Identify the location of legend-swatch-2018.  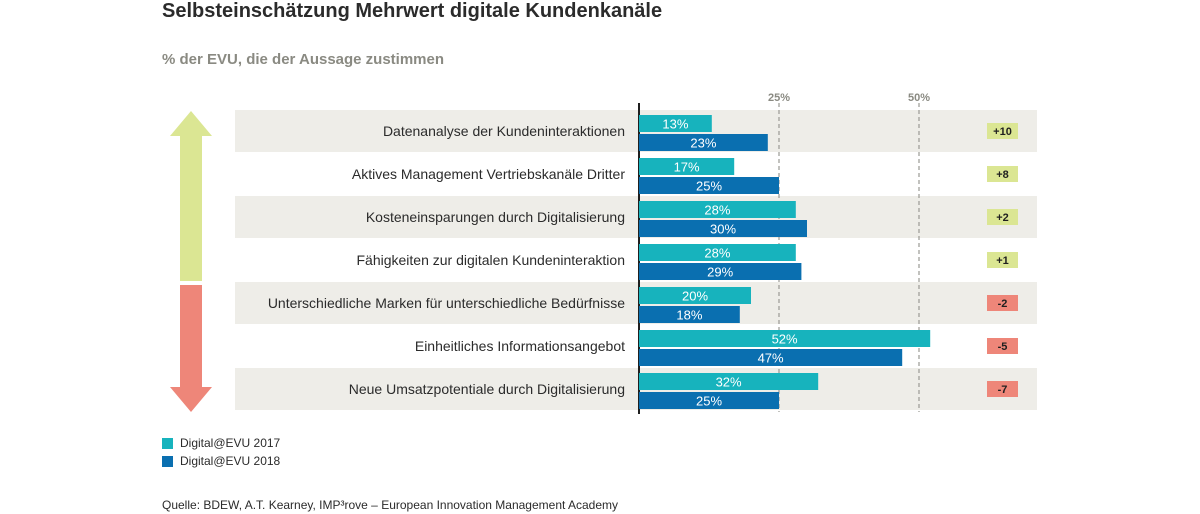
(167, 461).